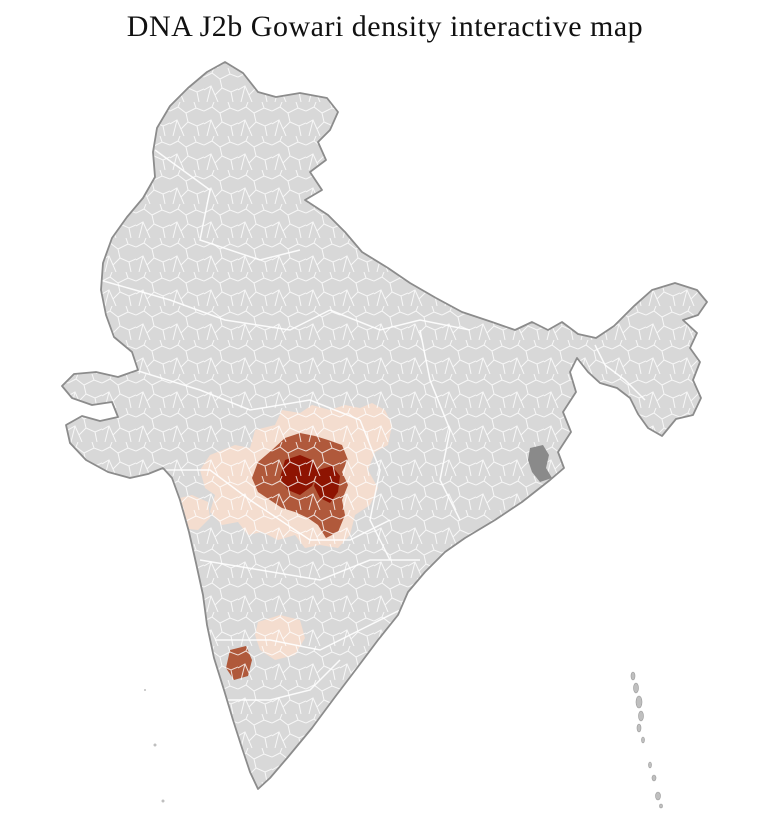 The image size is (770, 813). What do you see at coordinates (385, 26) in the screenshot?
I see `map-title: DNA J2b Gowari density interactive map` at bounding box center [385, 26].